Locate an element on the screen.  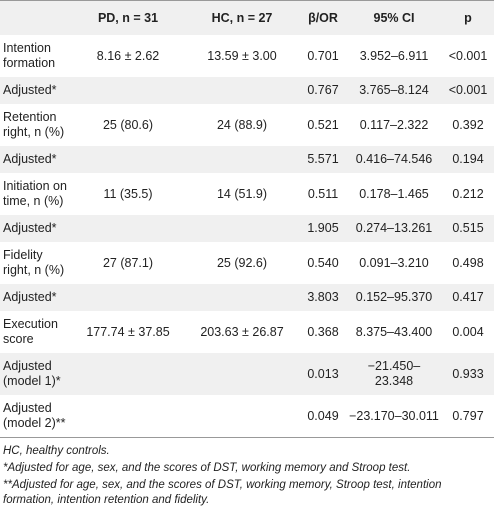
cell: 0.416–74.546 is located at coordinates (394, 159).